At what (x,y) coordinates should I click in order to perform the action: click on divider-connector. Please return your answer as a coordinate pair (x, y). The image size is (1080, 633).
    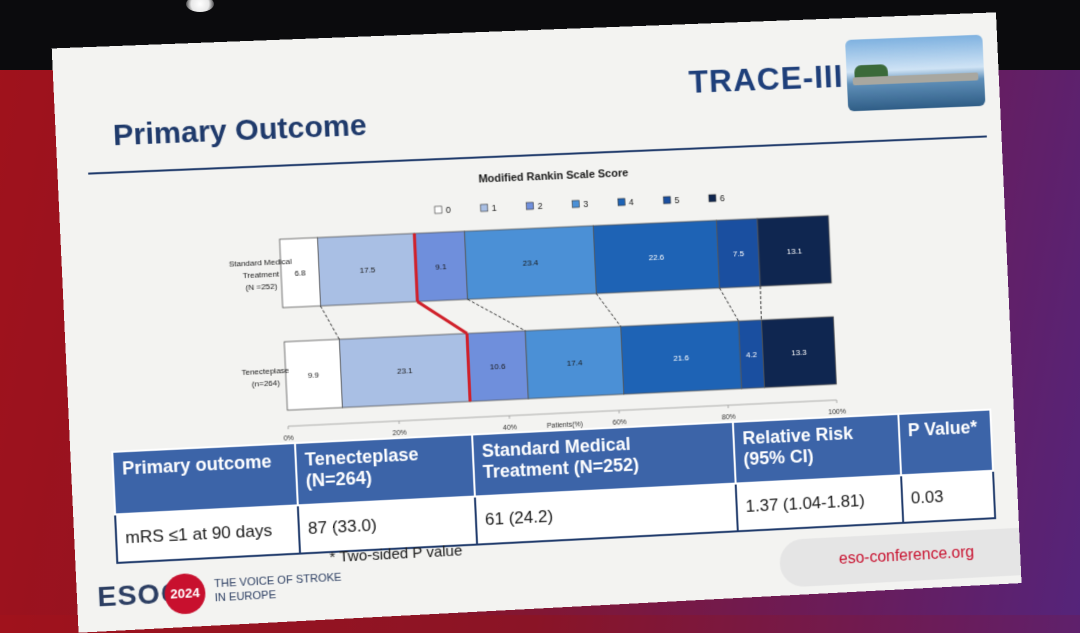
    Looking at the image, I should click on (442, 317).